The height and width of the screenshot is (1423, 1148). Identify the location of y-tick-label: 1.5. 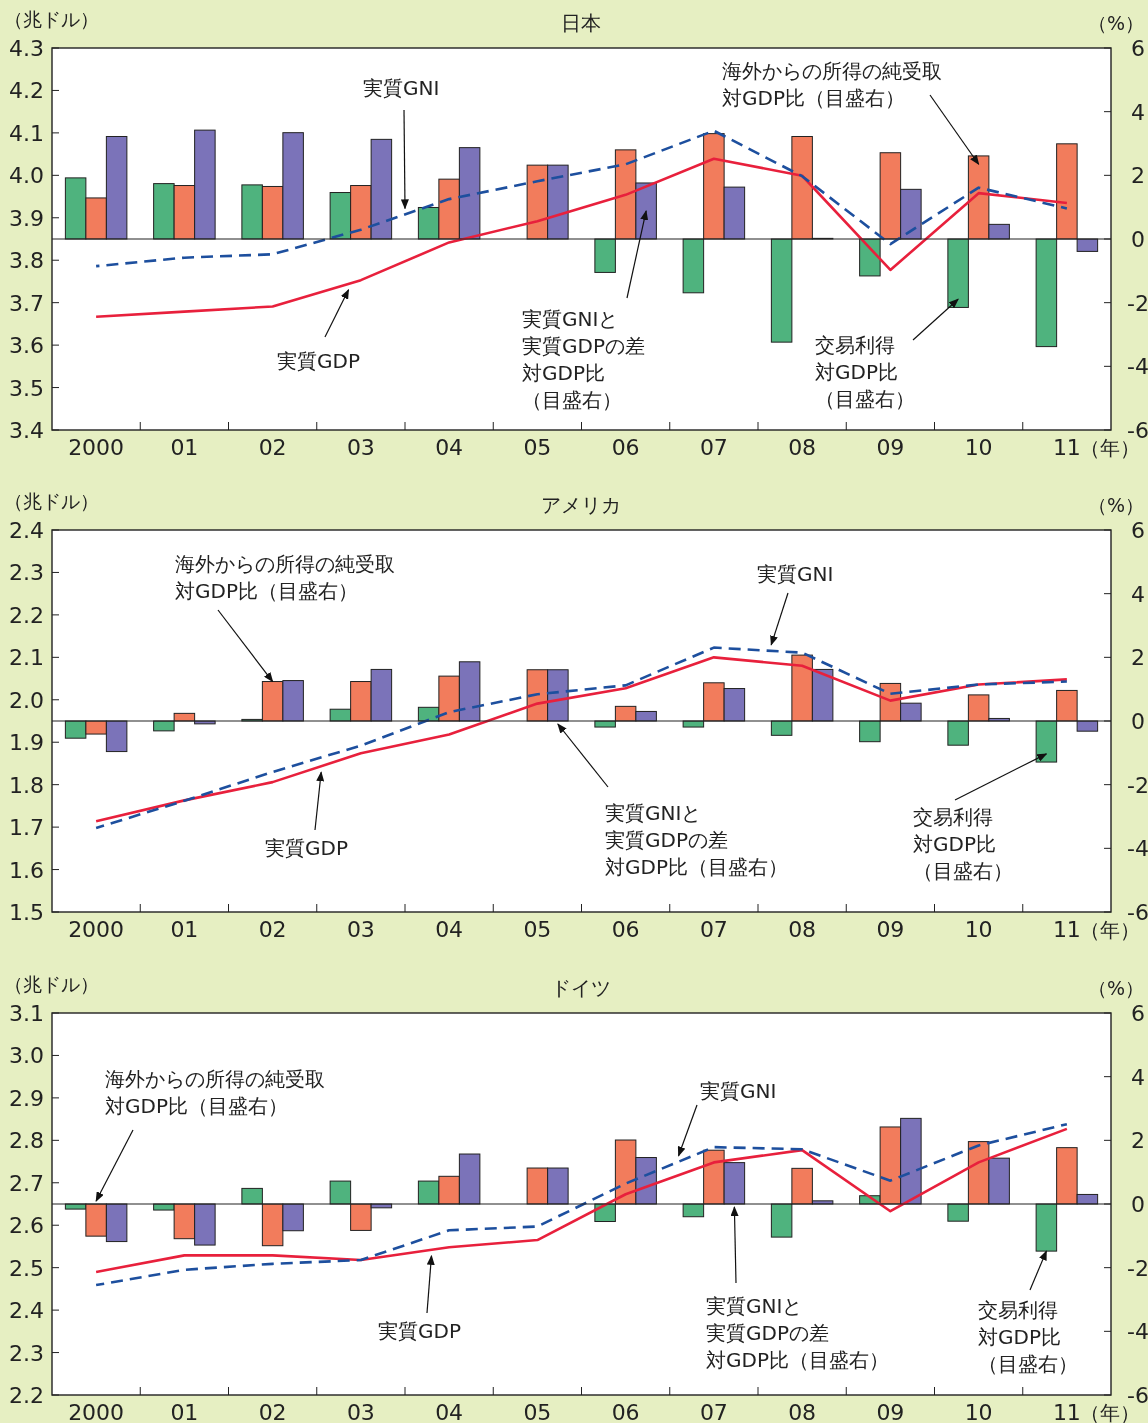
(26, 912).